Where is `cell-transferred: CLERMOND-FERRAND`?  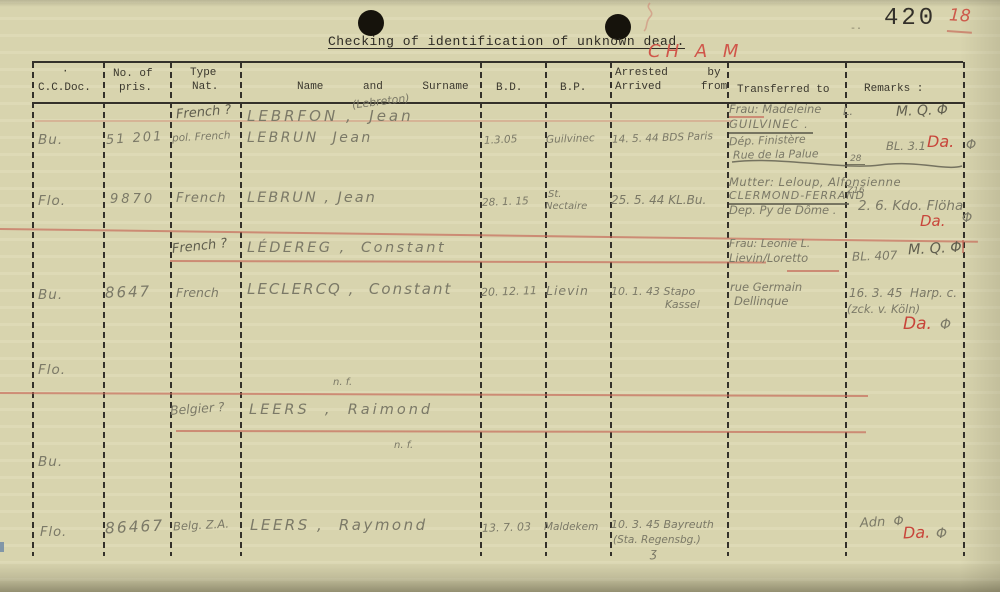
cell-transferred: CLERMOND-FERRAND is located at coordinates (797, 195).